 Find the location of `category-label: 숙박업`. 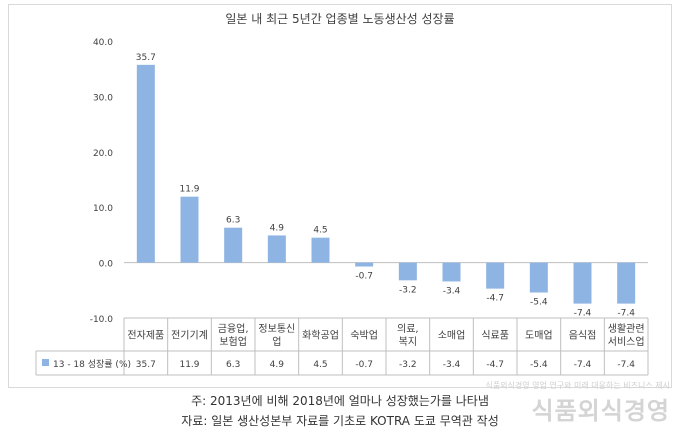

category-label: 숙박업 is located at coordinates (364, 335).